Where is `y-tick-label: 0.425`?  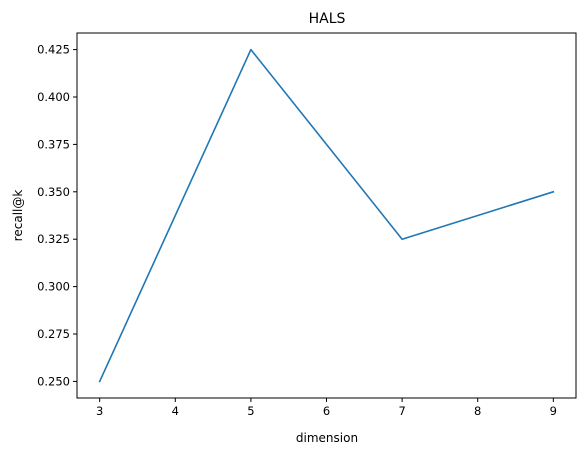
y-tick-label: 0.425 is located at coordinates (53, 50).